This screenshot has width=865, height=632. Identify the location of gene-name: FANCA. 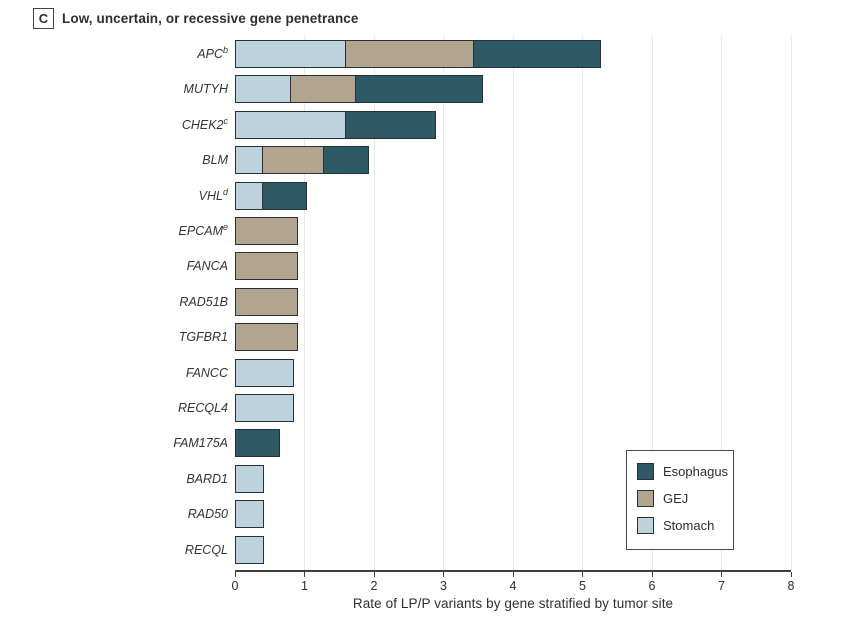
(207, 266).